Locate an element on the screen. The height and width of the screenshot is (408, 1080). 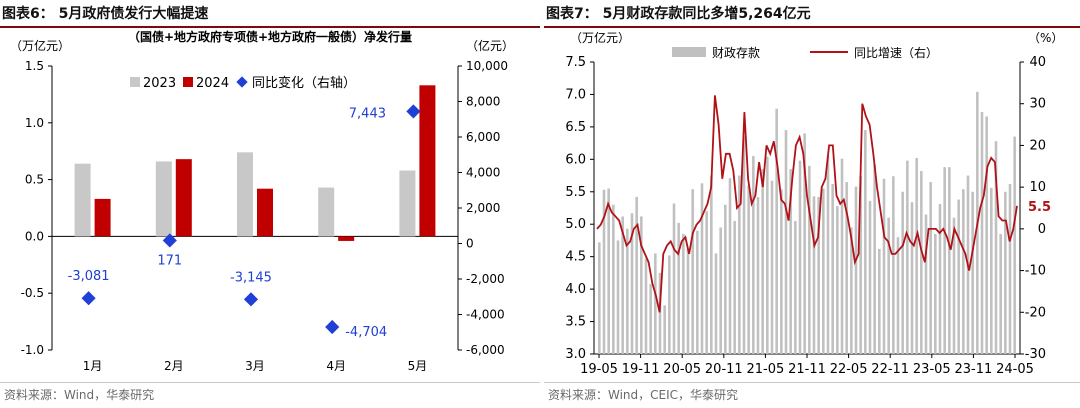
left-tick-label: -1.0 is located at coordinates (32, 350).